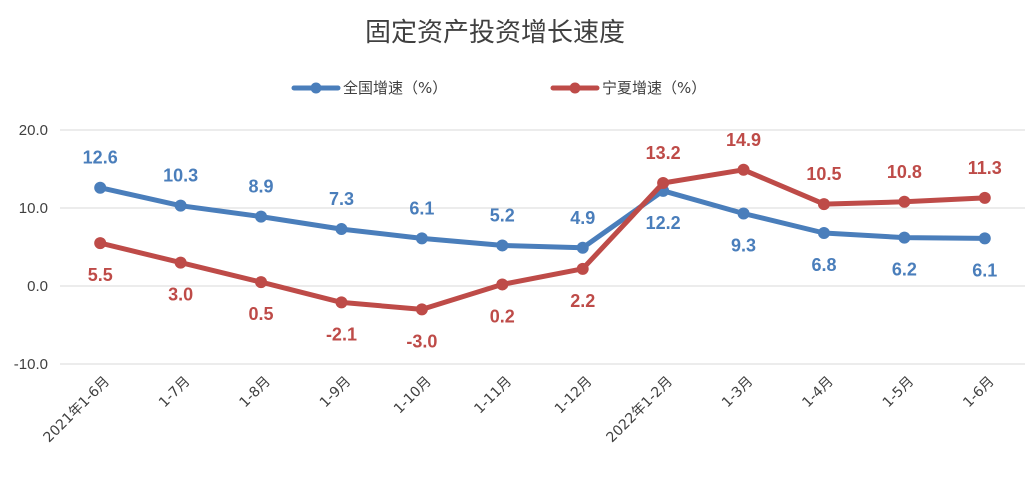 The width and height of the screenshot is (1029, 479). I want to click on legend-label-national: 全国增速（%）, so click(395, 88).